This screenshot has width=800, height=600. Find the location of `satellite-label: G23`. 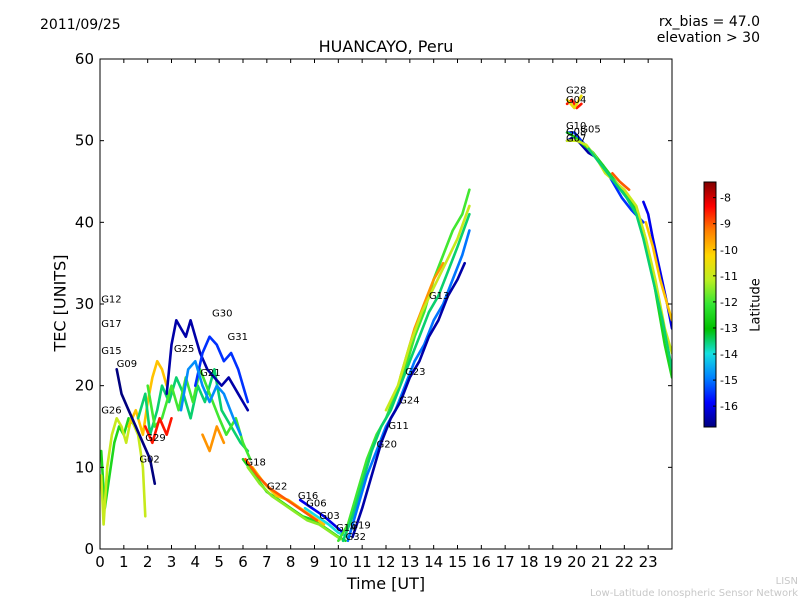

satellite-label: G23 is located at coordinates (415, 372).